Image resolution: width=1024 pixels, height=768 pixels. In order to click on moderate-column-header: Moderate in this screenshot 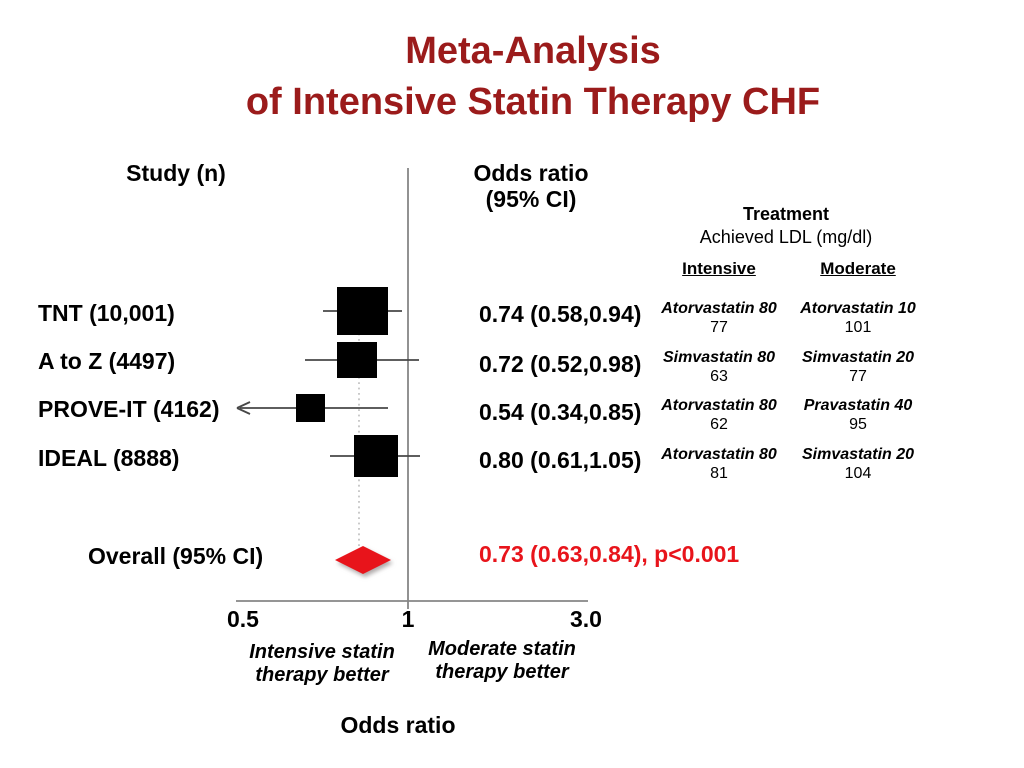, I will do `click(858, 268)`.